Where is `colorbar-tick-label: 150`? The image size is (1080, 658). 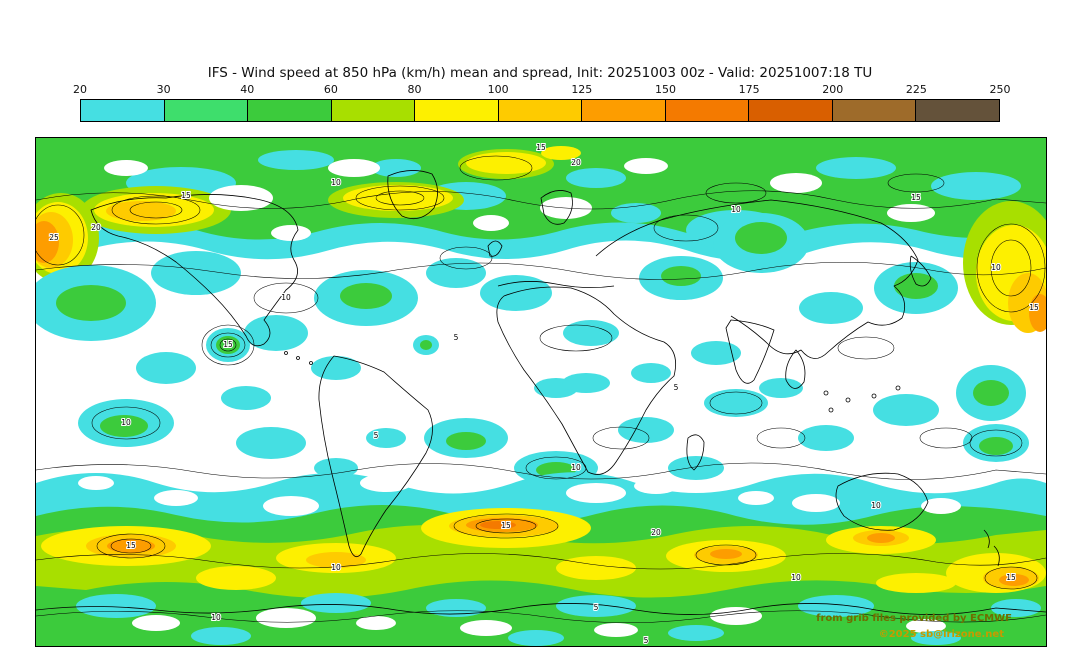
colorbar-tick-label: 150 is located at coordinates (665, 89).